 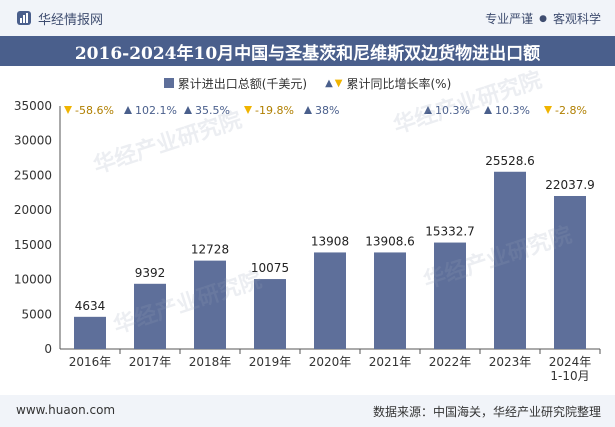 What do you see at coordinates (307, 18) in the screenshot?
I see `top-bar: 华经情报网 专业严谨 ● 客观科学` at bounding box center [307, 18].